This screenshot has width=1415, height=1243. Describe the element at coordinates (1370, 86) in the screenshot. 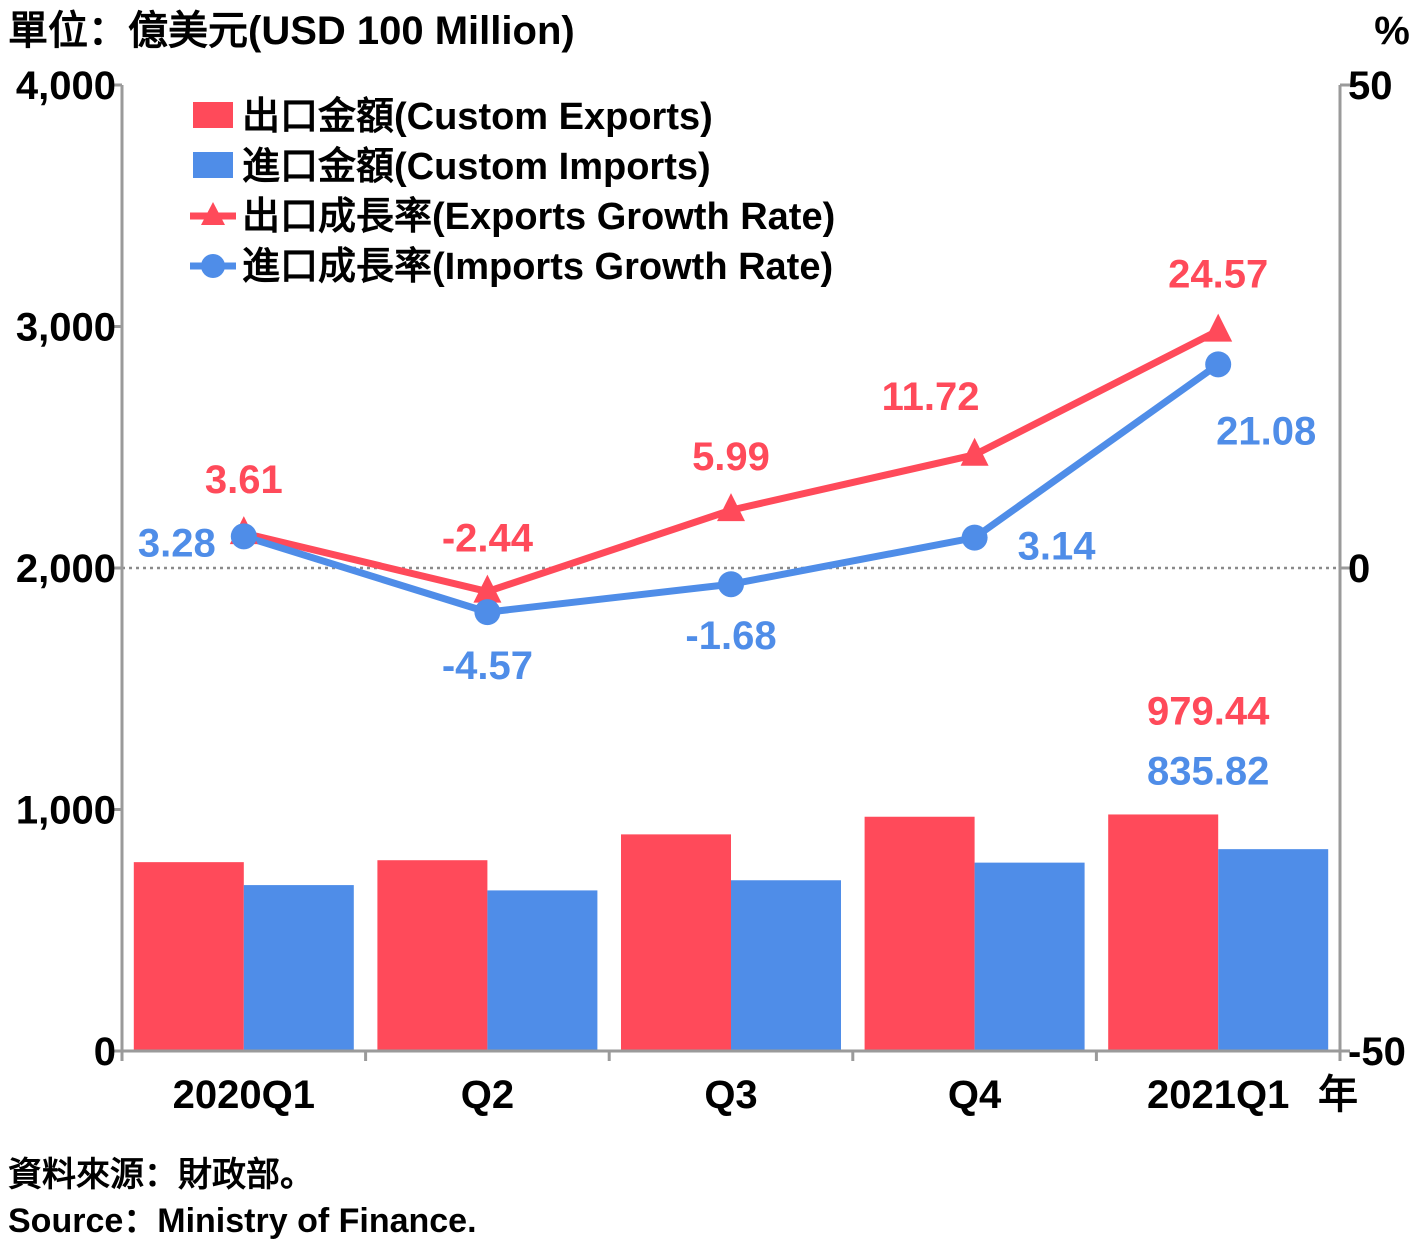

I see `right-tick-label-2: 50` at that location.